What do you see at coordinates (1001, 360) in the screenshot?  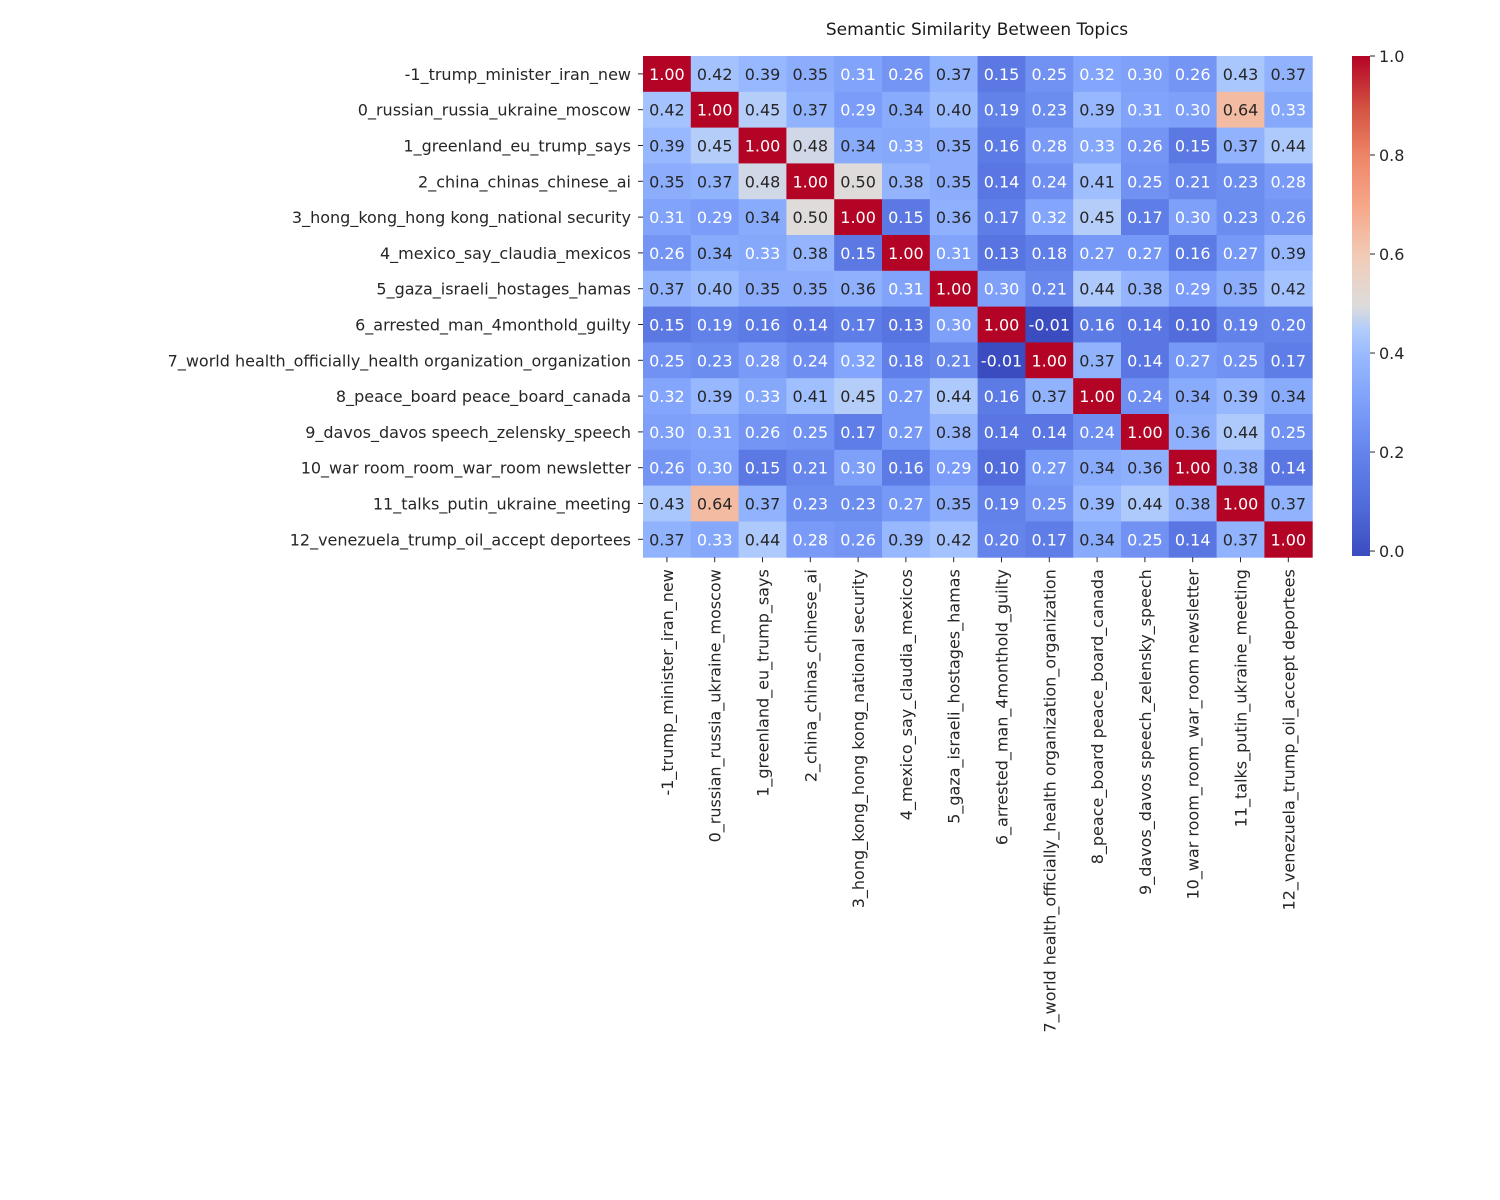 I see `cell-value-label: -0.01` at bounding box center [1001, 360].